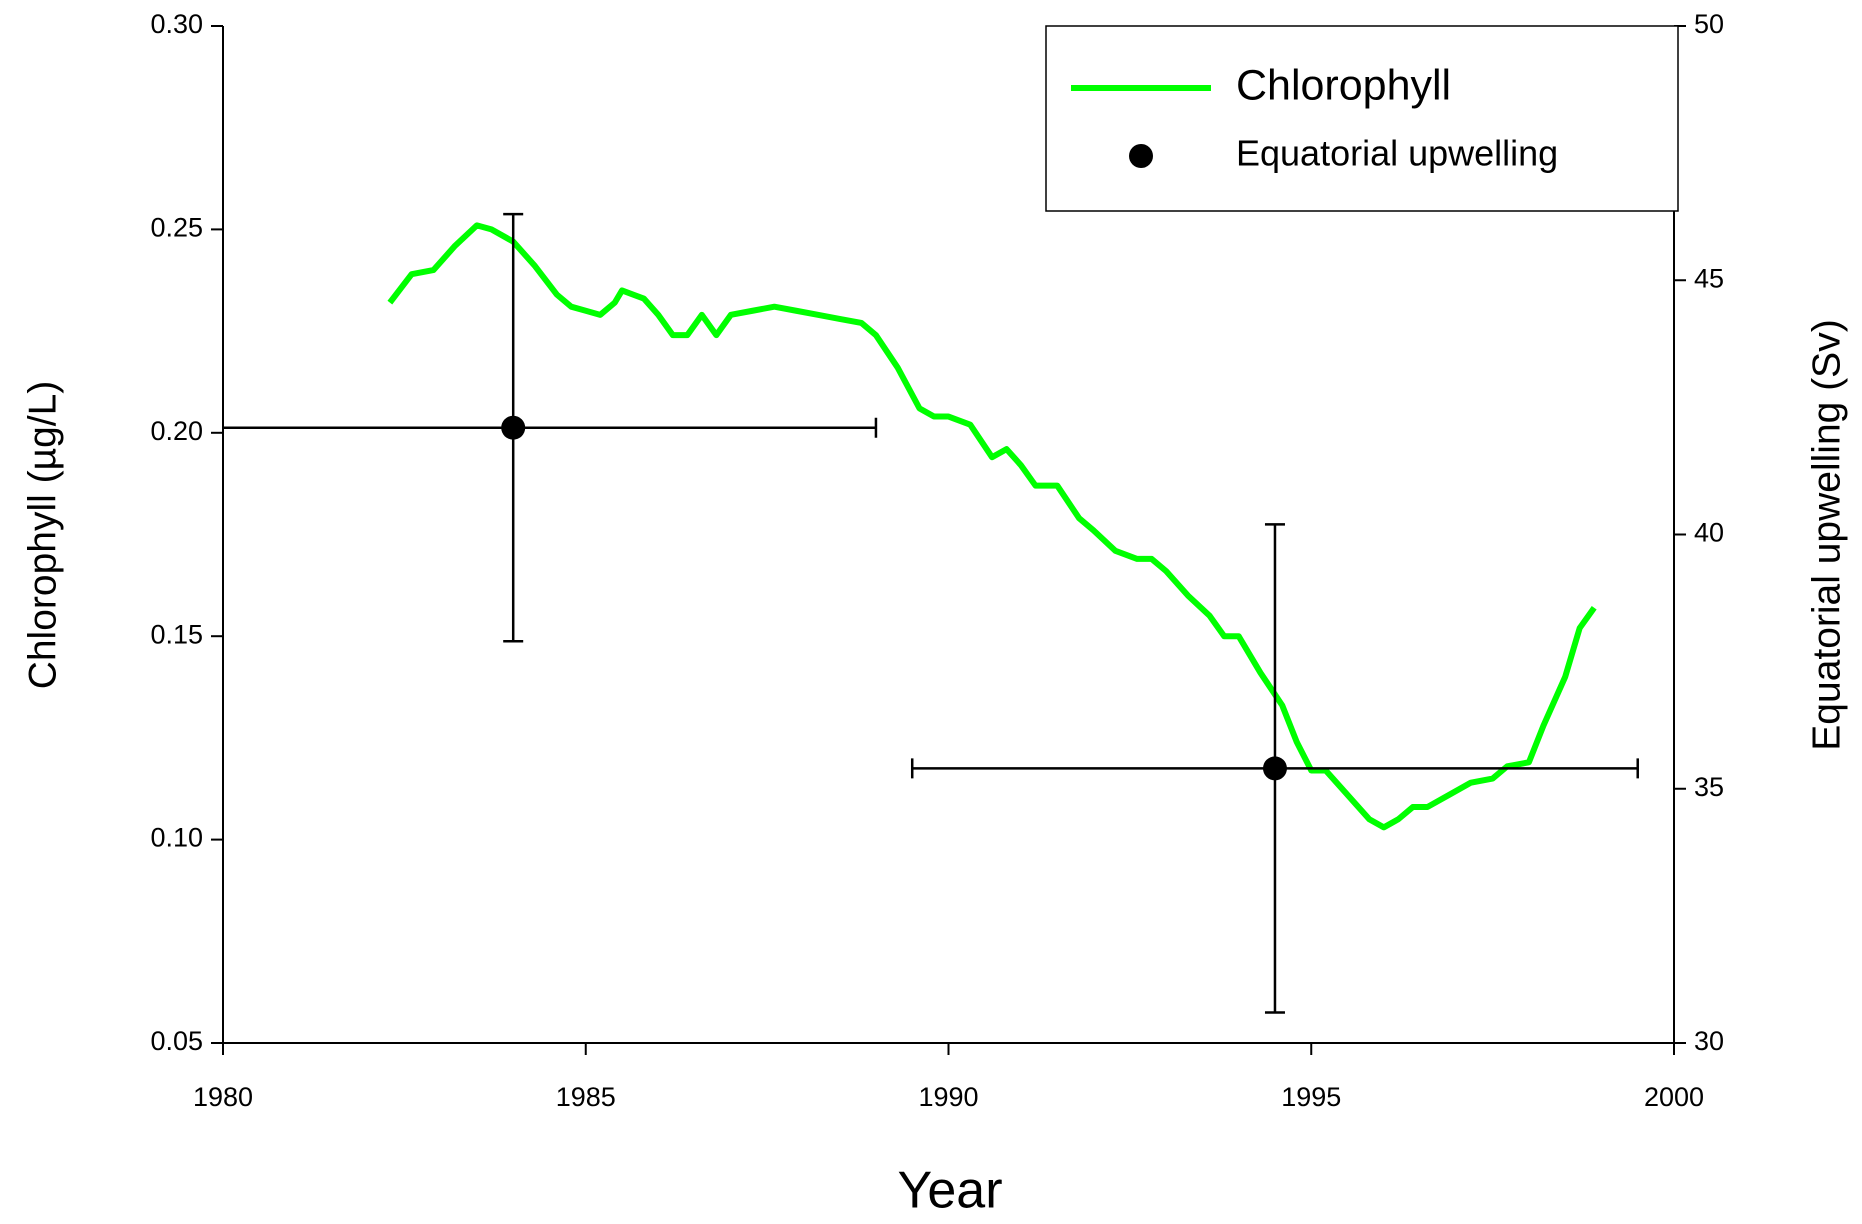  Describe the element at coordinates (1709, 278) in the screenshot. I see `y2-tick-label: 45` at that location.